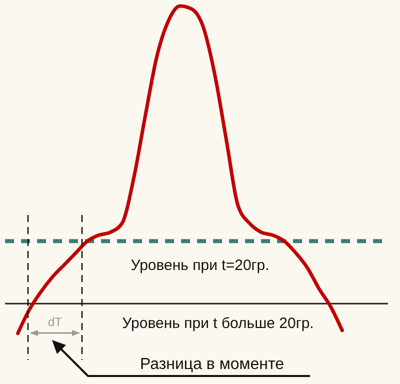 The height and width of the screenshot is (384, 400). I want to click on annotation: Уровень при t больше 20гр., so click(218, 323).